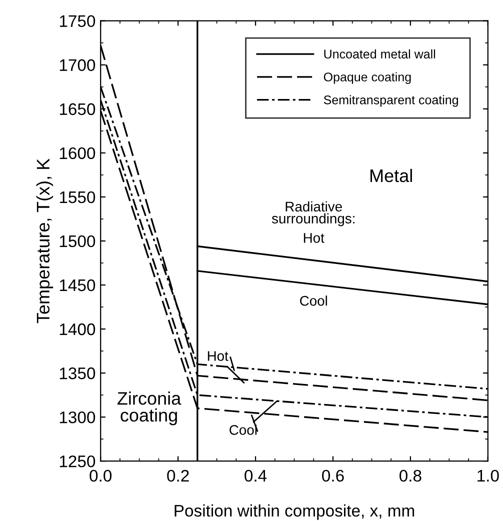 This screenshot has width=503, height=521. What do you see at coordinates (78, 153) in the screenshot?
I see `y-tick-label: 1600` at bounding box center [78, 153].